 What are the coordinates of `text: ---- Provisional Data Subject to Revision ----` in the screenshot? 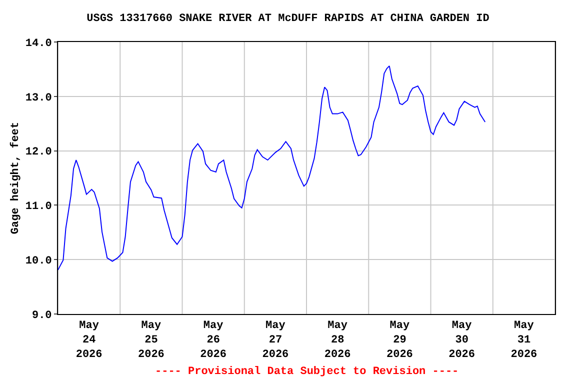 It's located at (307, 372).